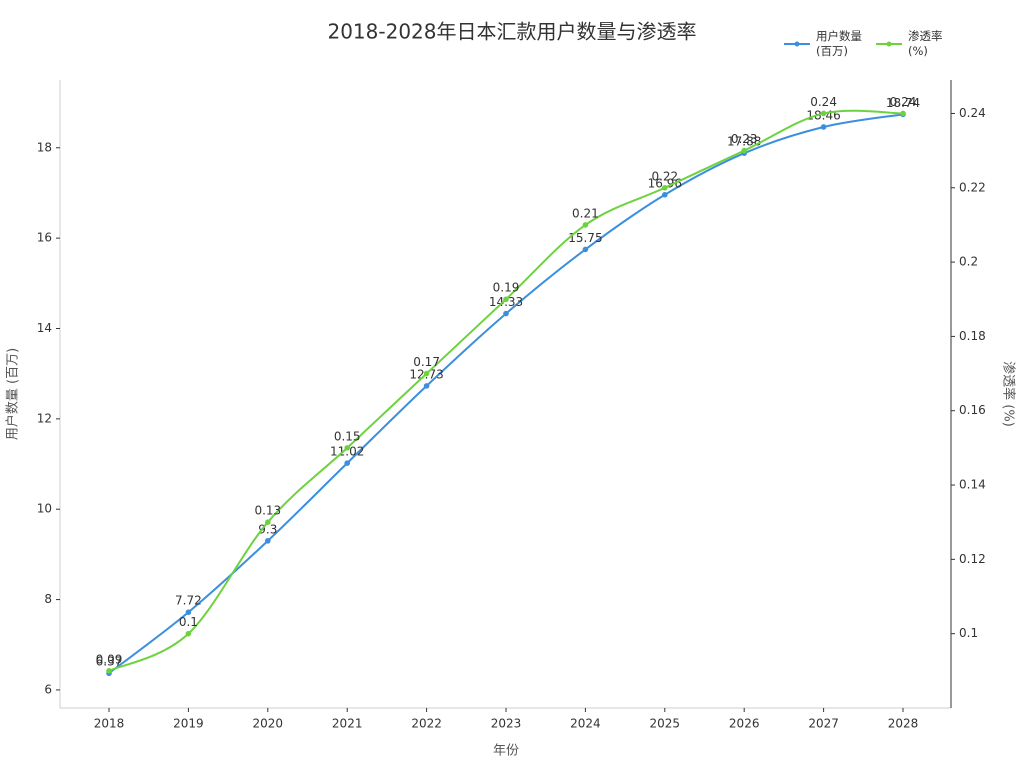  What do you see at coordinates (506, 288) in the screenshot?
I see `data-label: 0.19` at bounding box center [506, 288].